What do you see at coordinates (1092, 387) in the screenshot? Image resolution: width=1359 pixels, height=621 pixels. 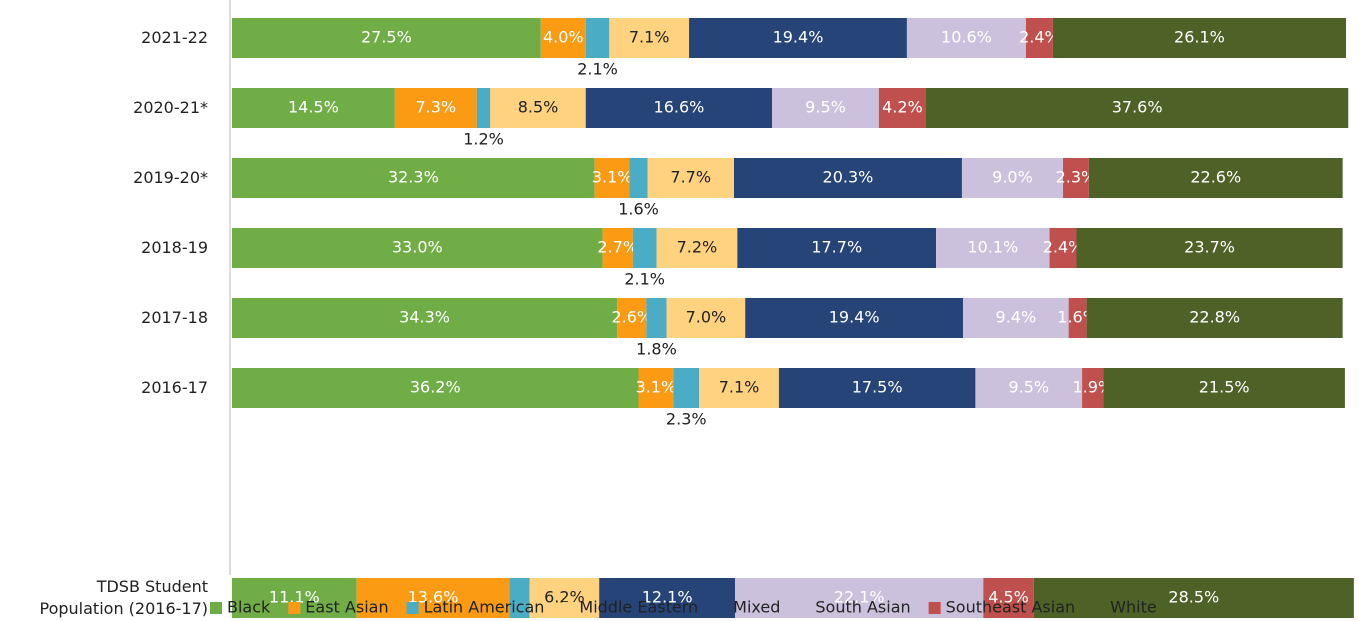 I see `data-label: 1.9%` at bounding box center [1092, 387].